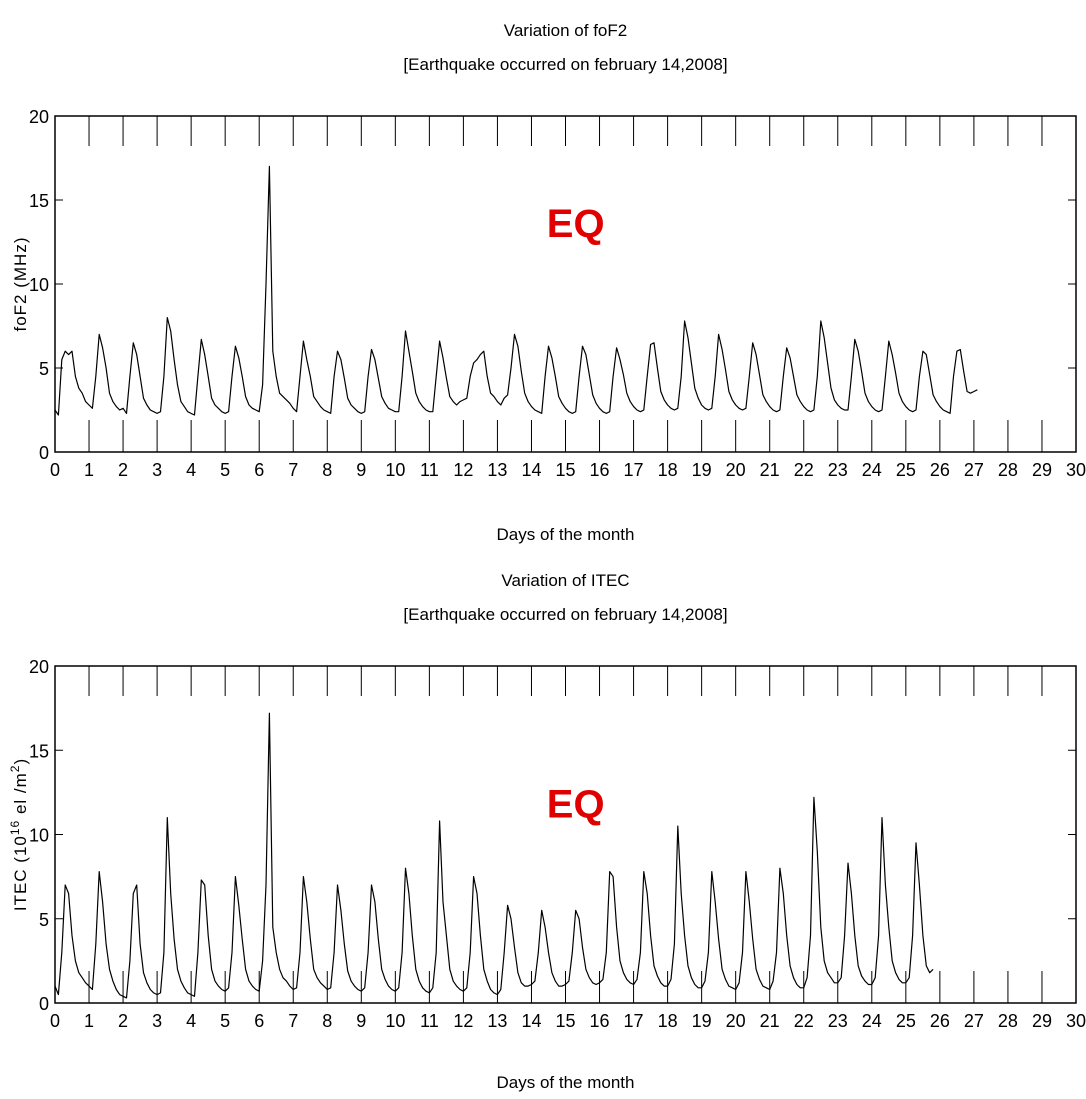  Describe the element at coordinates (20, 284) in the screenshot. I see `fof2-y-axis-label: foF2 (MHz)` at that location.